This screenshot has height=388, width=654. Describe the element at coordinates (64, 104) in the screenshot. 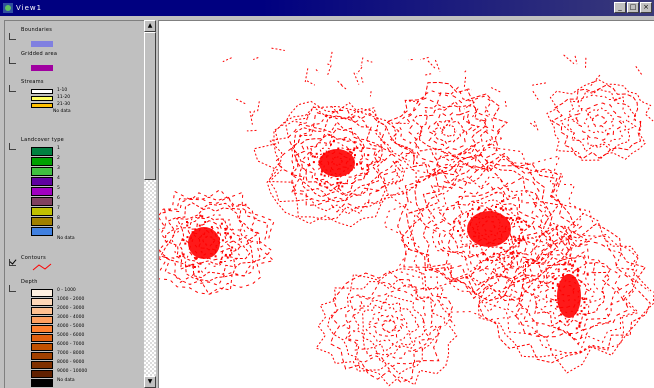

I see `legend-label: 21-30` at that location.